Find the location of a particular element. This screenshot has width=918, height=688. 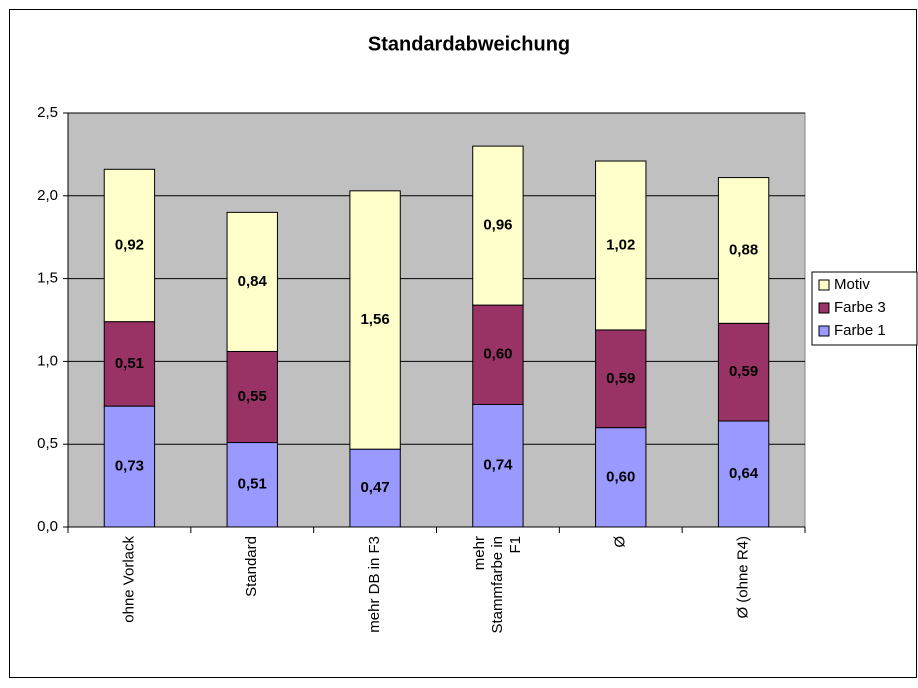

x-tick-label: mehrStammfarbe inF1 is located at coordinates (497, 585).